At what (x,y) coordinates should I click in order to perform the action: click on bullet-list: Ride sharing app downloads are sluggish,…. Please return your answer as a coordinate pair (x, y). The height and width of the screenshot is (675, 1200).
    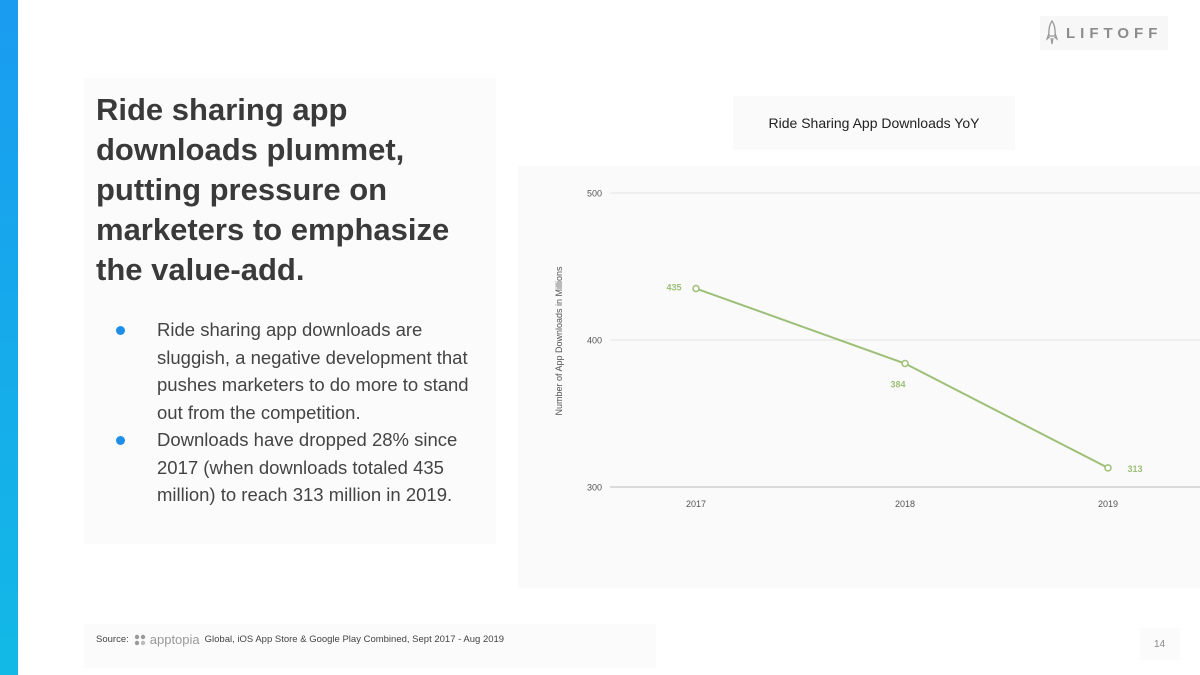
    Looking at the image, I should click on (302, 412).